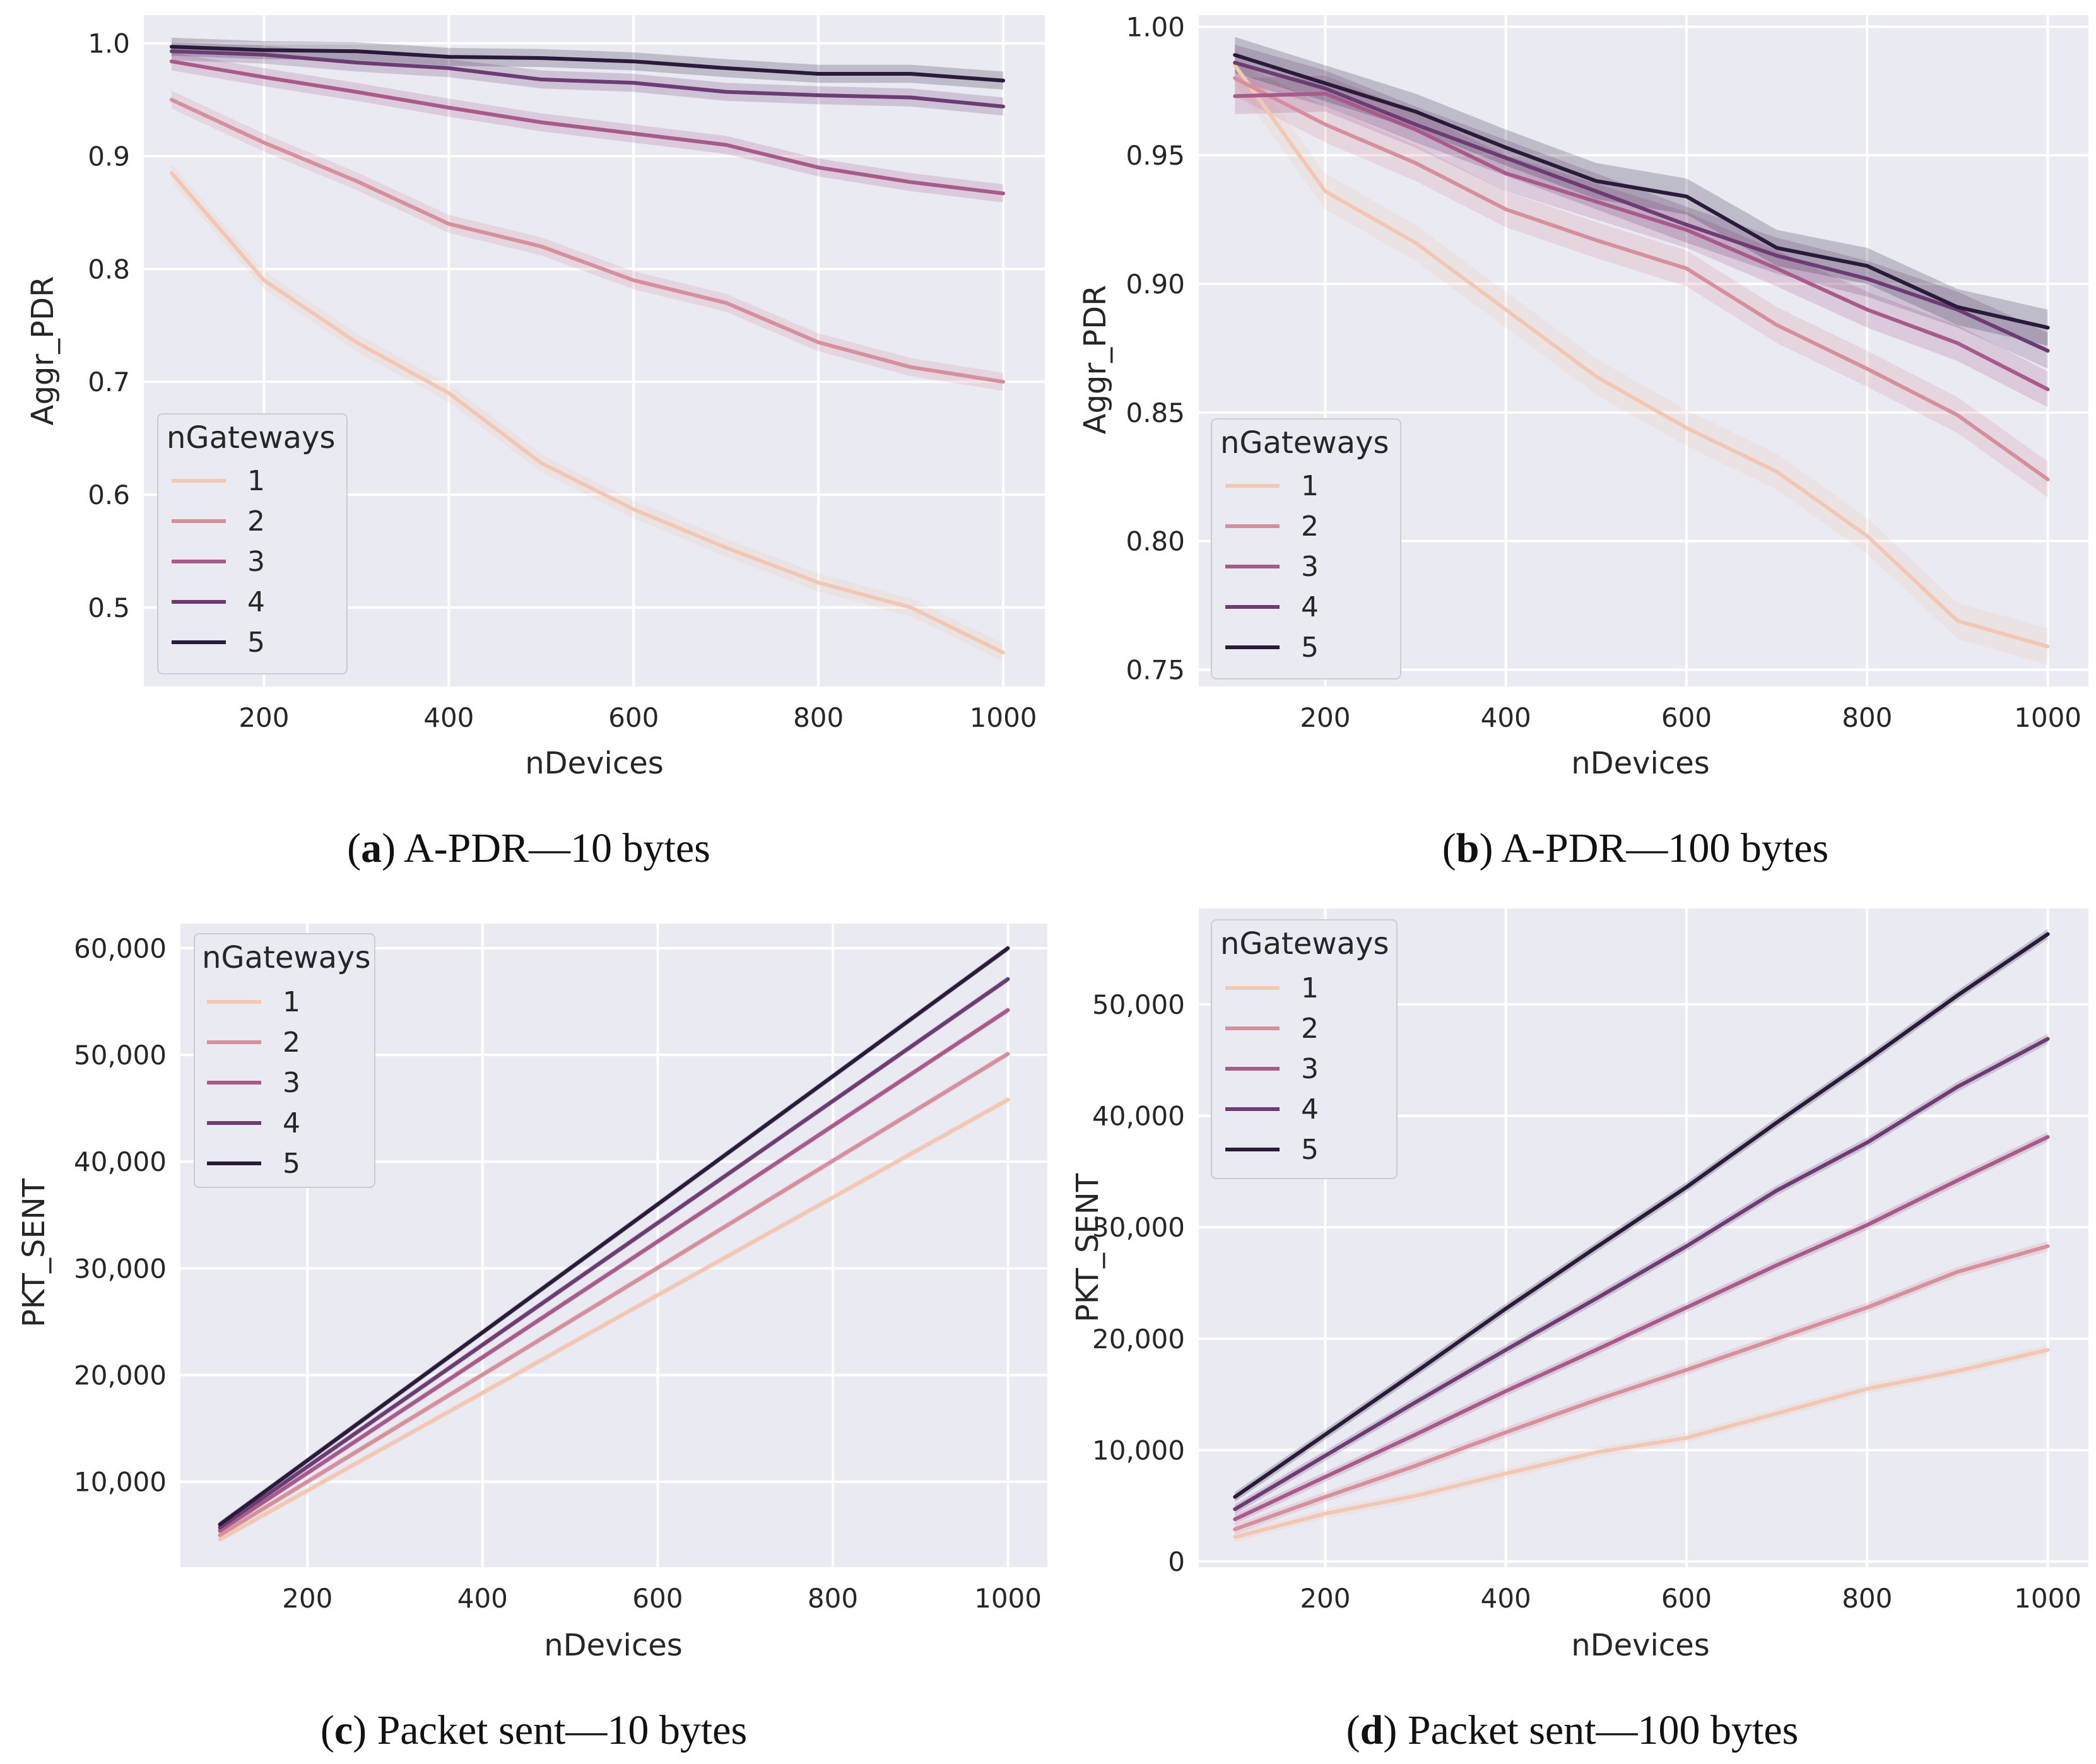  What do you see at coordinates (291, 1002) in the screenshot?
I see `panel-c-legend-label-1: 1` at bounding box center [291, 1002].